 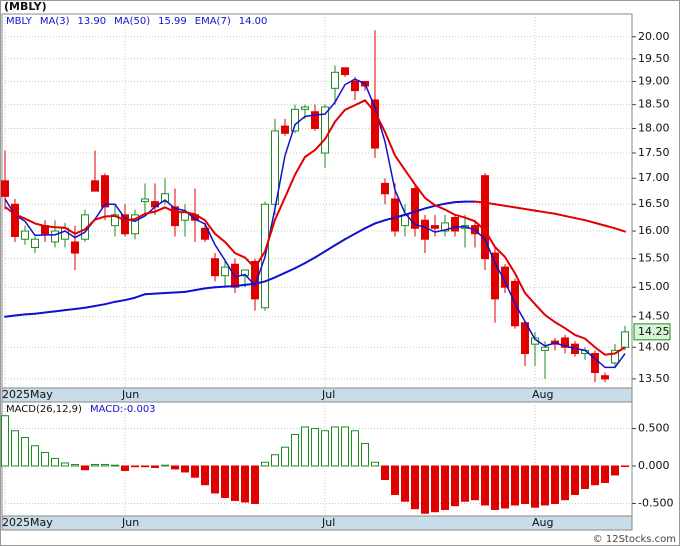 What do you see at coordinates (328, 522) in the screenshot?
I see `x-tick-label: Jul` at bounding box center [328, 522].